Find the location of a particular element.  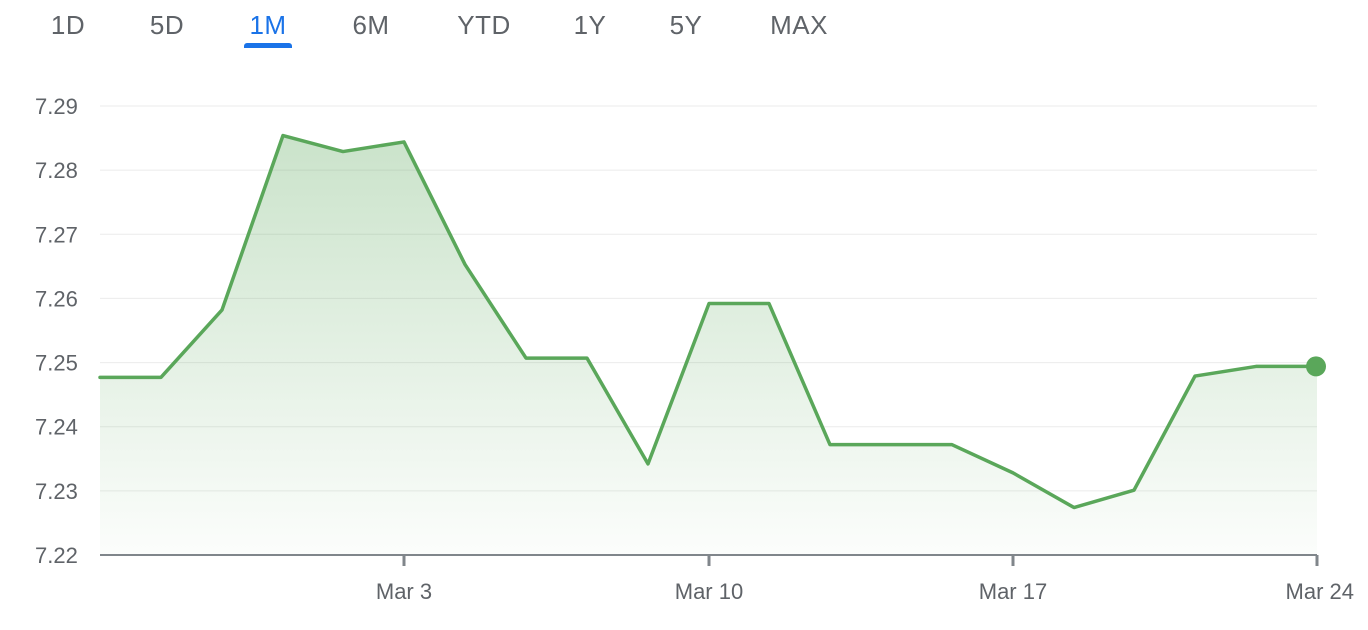

x-tick-label: Mar 24 is located at coordinates (1320, 591).